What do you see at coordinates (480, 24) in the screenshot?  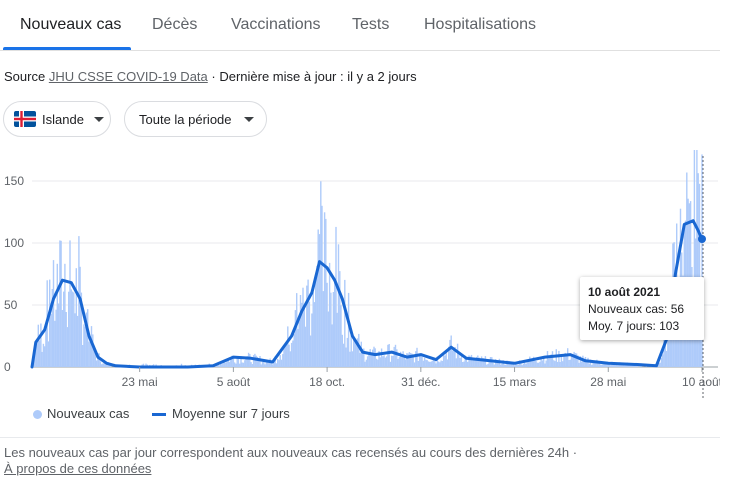 I see `tab-hospitalisations: Hospitalisations` at bounding box center [480, 24].